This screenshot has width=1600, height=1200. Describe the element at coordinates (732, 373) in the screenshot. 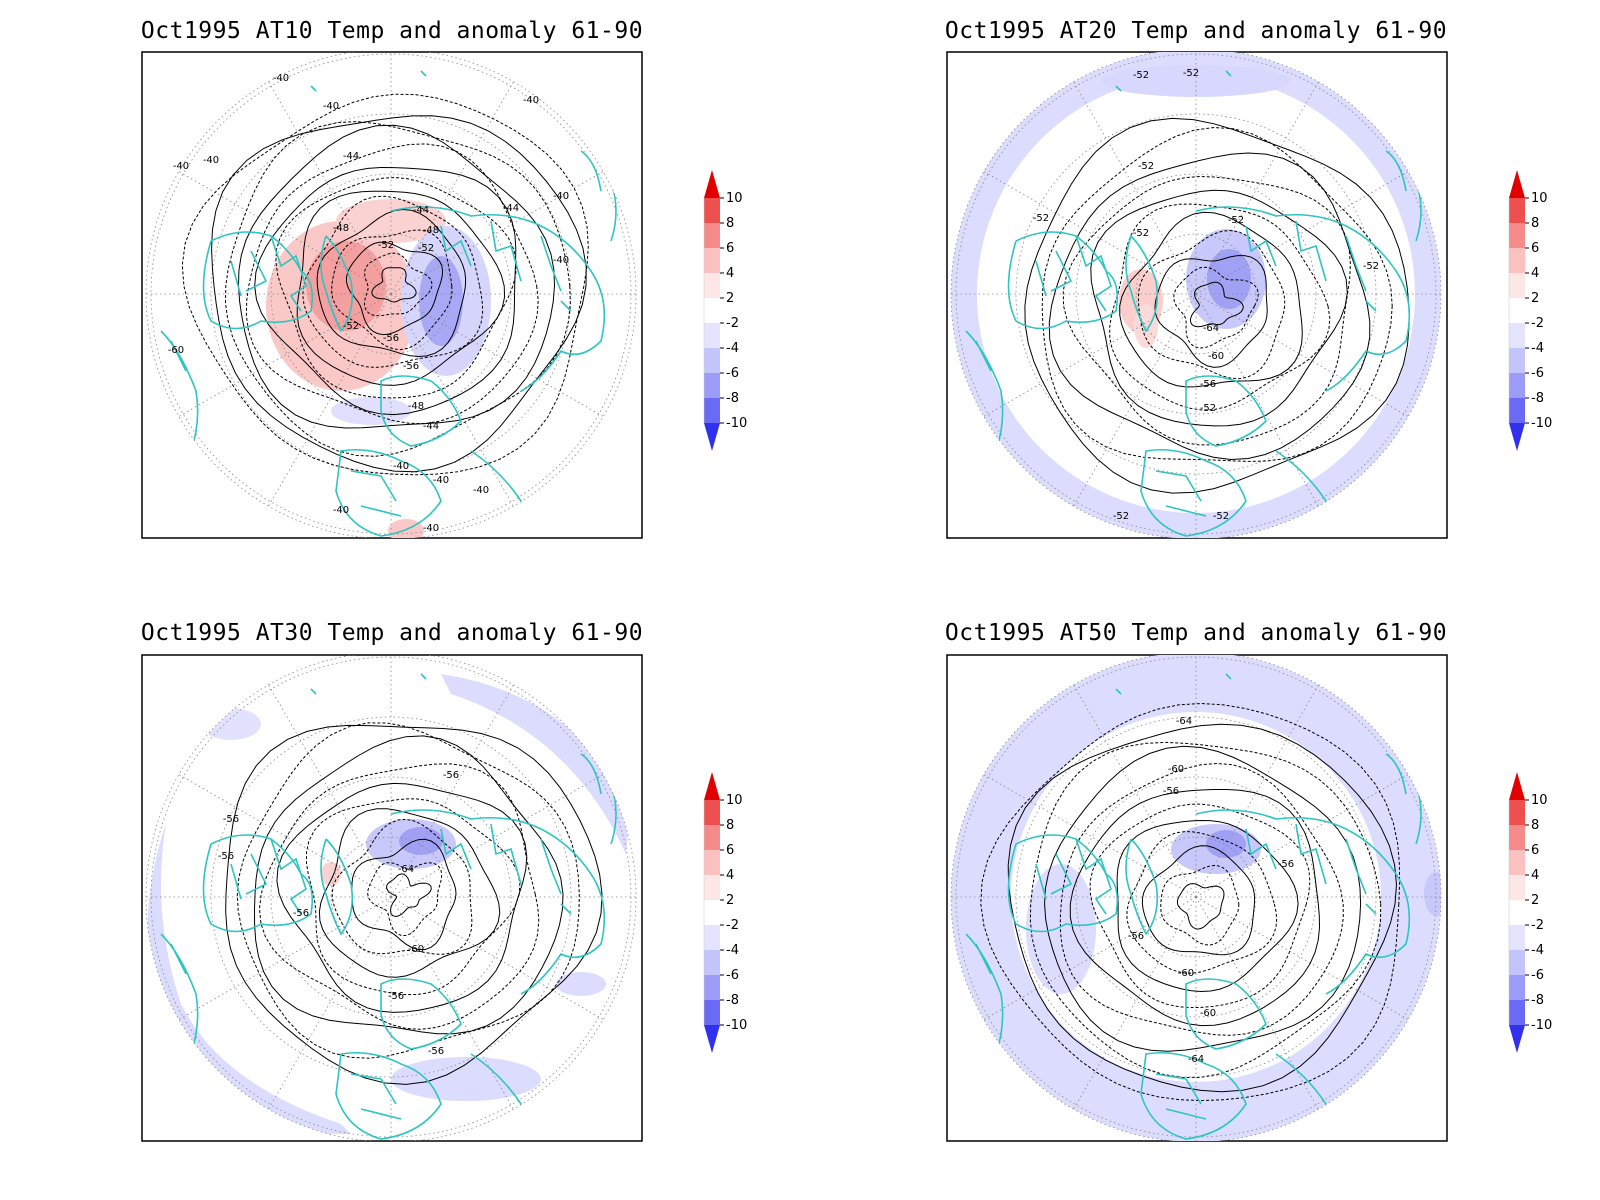

I see `colorbar-label: -6` at that location.